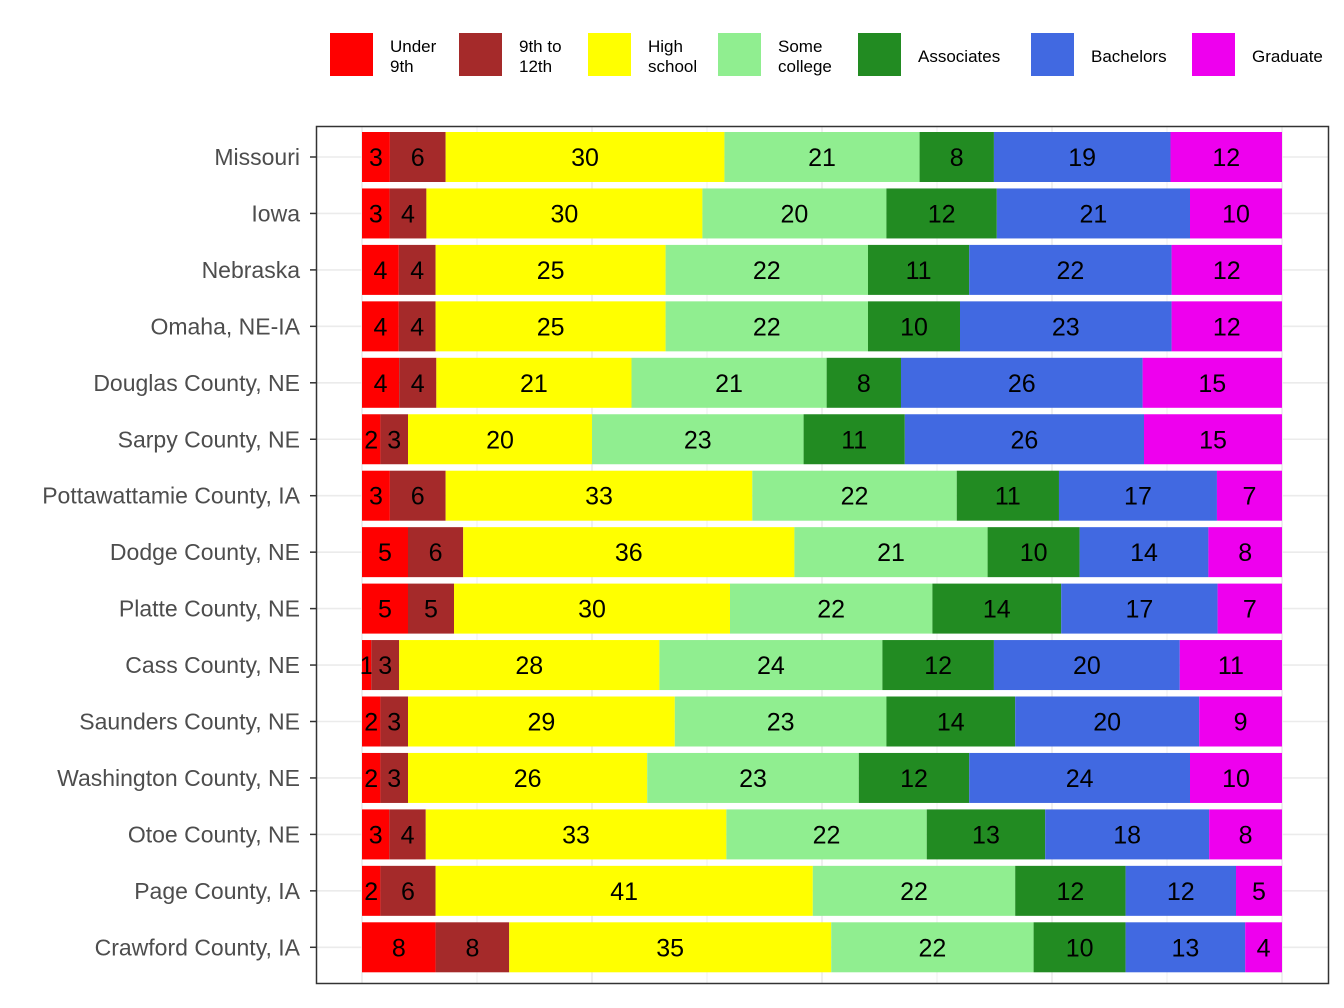 This screenshot has width=1344, height=1008. I want to click on data-label: 7, so click(1250, 610).